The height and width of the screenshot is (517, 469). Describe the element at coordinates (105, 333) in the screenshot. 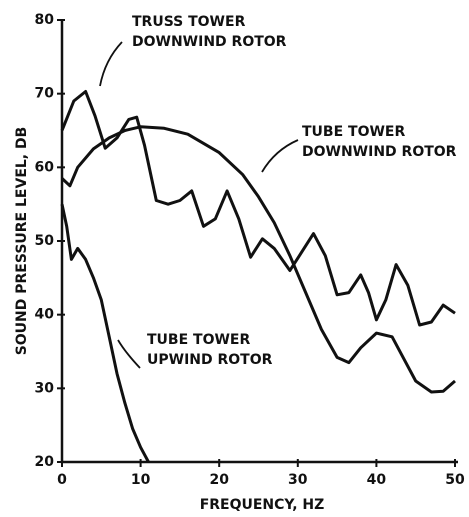

I see `line` at that location.